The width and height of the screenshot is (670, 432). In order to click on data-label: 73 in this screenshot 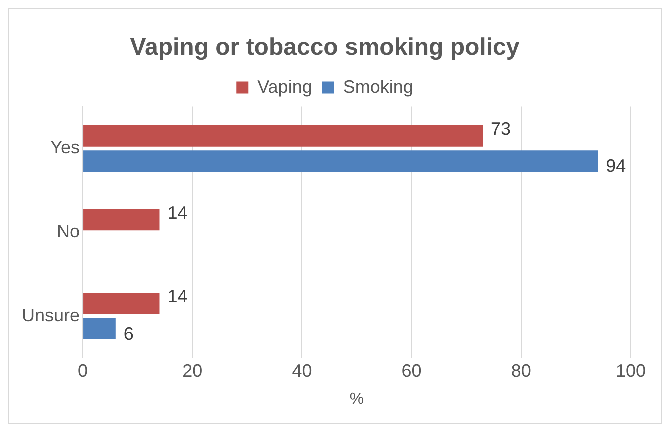, I will do `click(501, 129)`.